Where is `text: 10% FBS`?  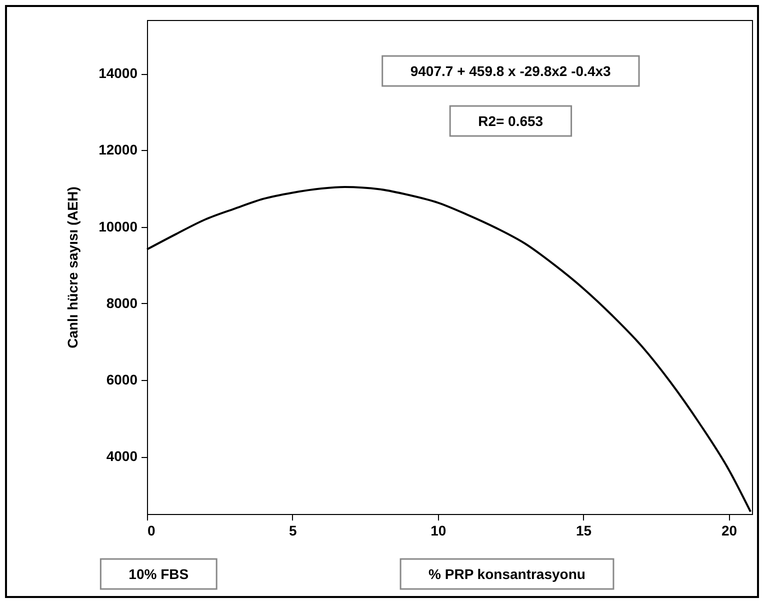 text: 10% FBS is located at coordinates (158, 574).